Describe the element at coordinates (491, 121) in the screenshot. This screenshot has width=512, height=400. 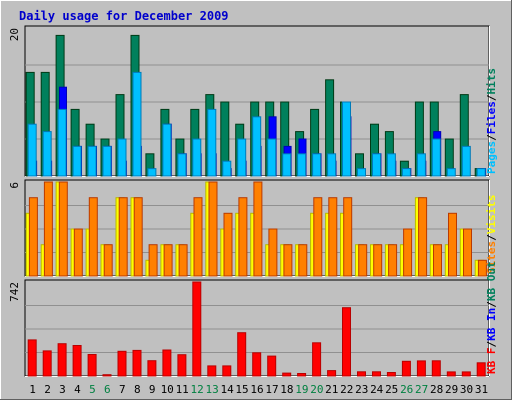
I see `panel-legend: Pages/Files/Hits` at that location.